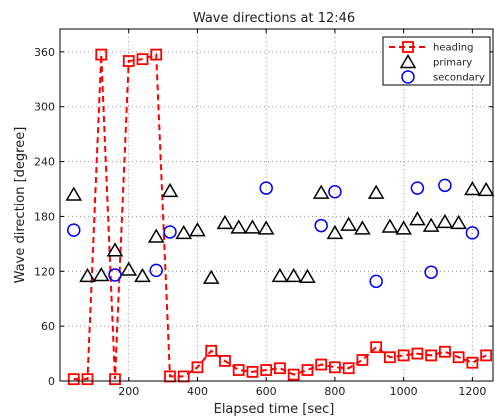 Image resolution: width=495 pixels, height=419 pixels. Describe the element at coordinates (44, 216) in the screenshot. I see `y-tick-label: 180` at that location.